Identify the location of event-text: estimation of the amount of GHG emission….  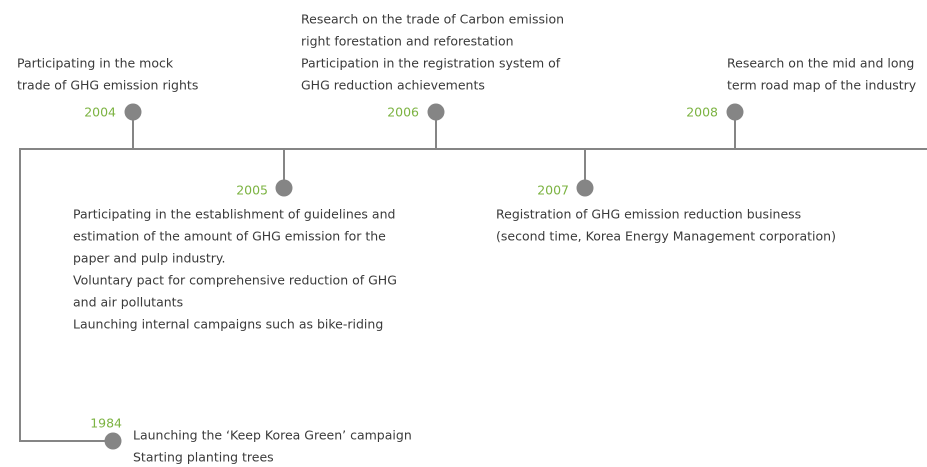
(229, 236).